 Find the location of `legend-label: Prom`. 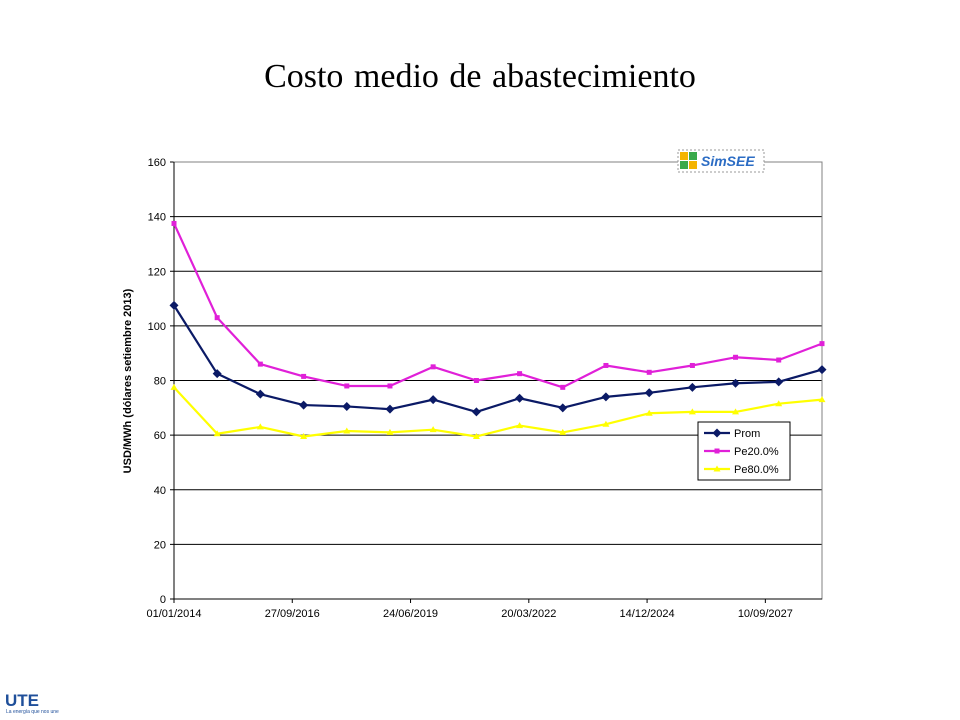

legend-label: Prom is located at coordinates (747, 434).